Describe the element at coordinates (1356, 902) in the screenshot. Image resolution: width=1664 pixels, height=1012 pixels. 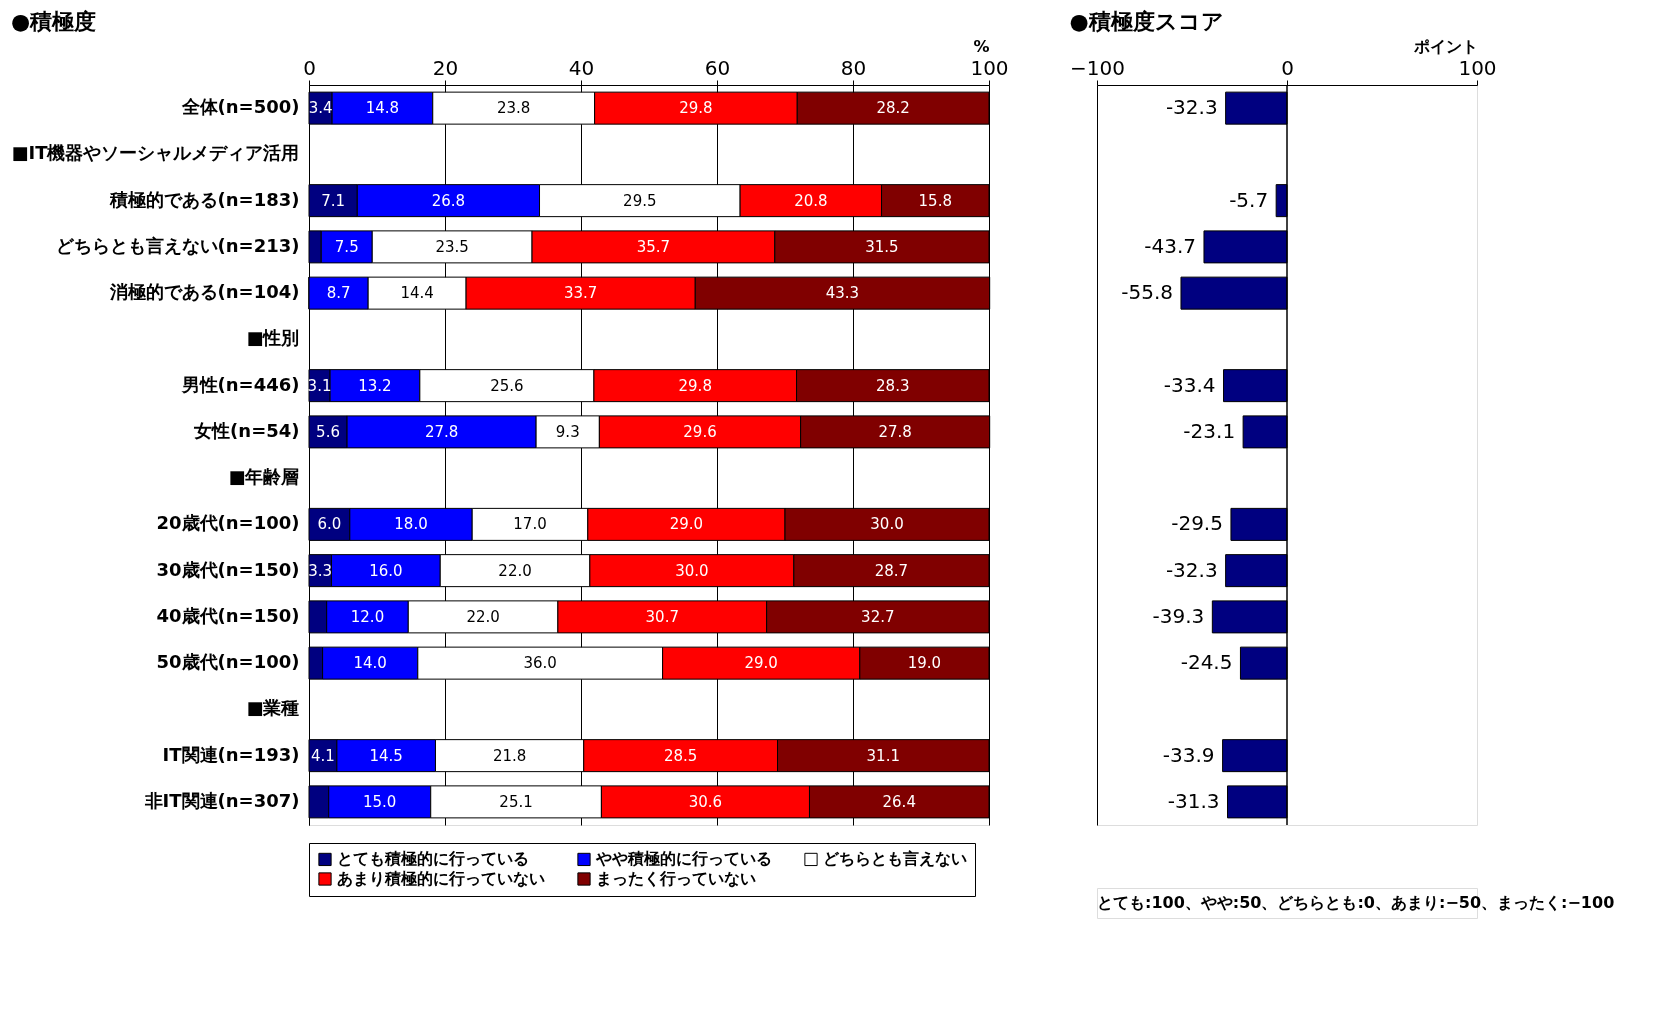
I see `text: とても:100、やや:50、どちらとも:0、あまり:−50、まったく:−100` at that location.